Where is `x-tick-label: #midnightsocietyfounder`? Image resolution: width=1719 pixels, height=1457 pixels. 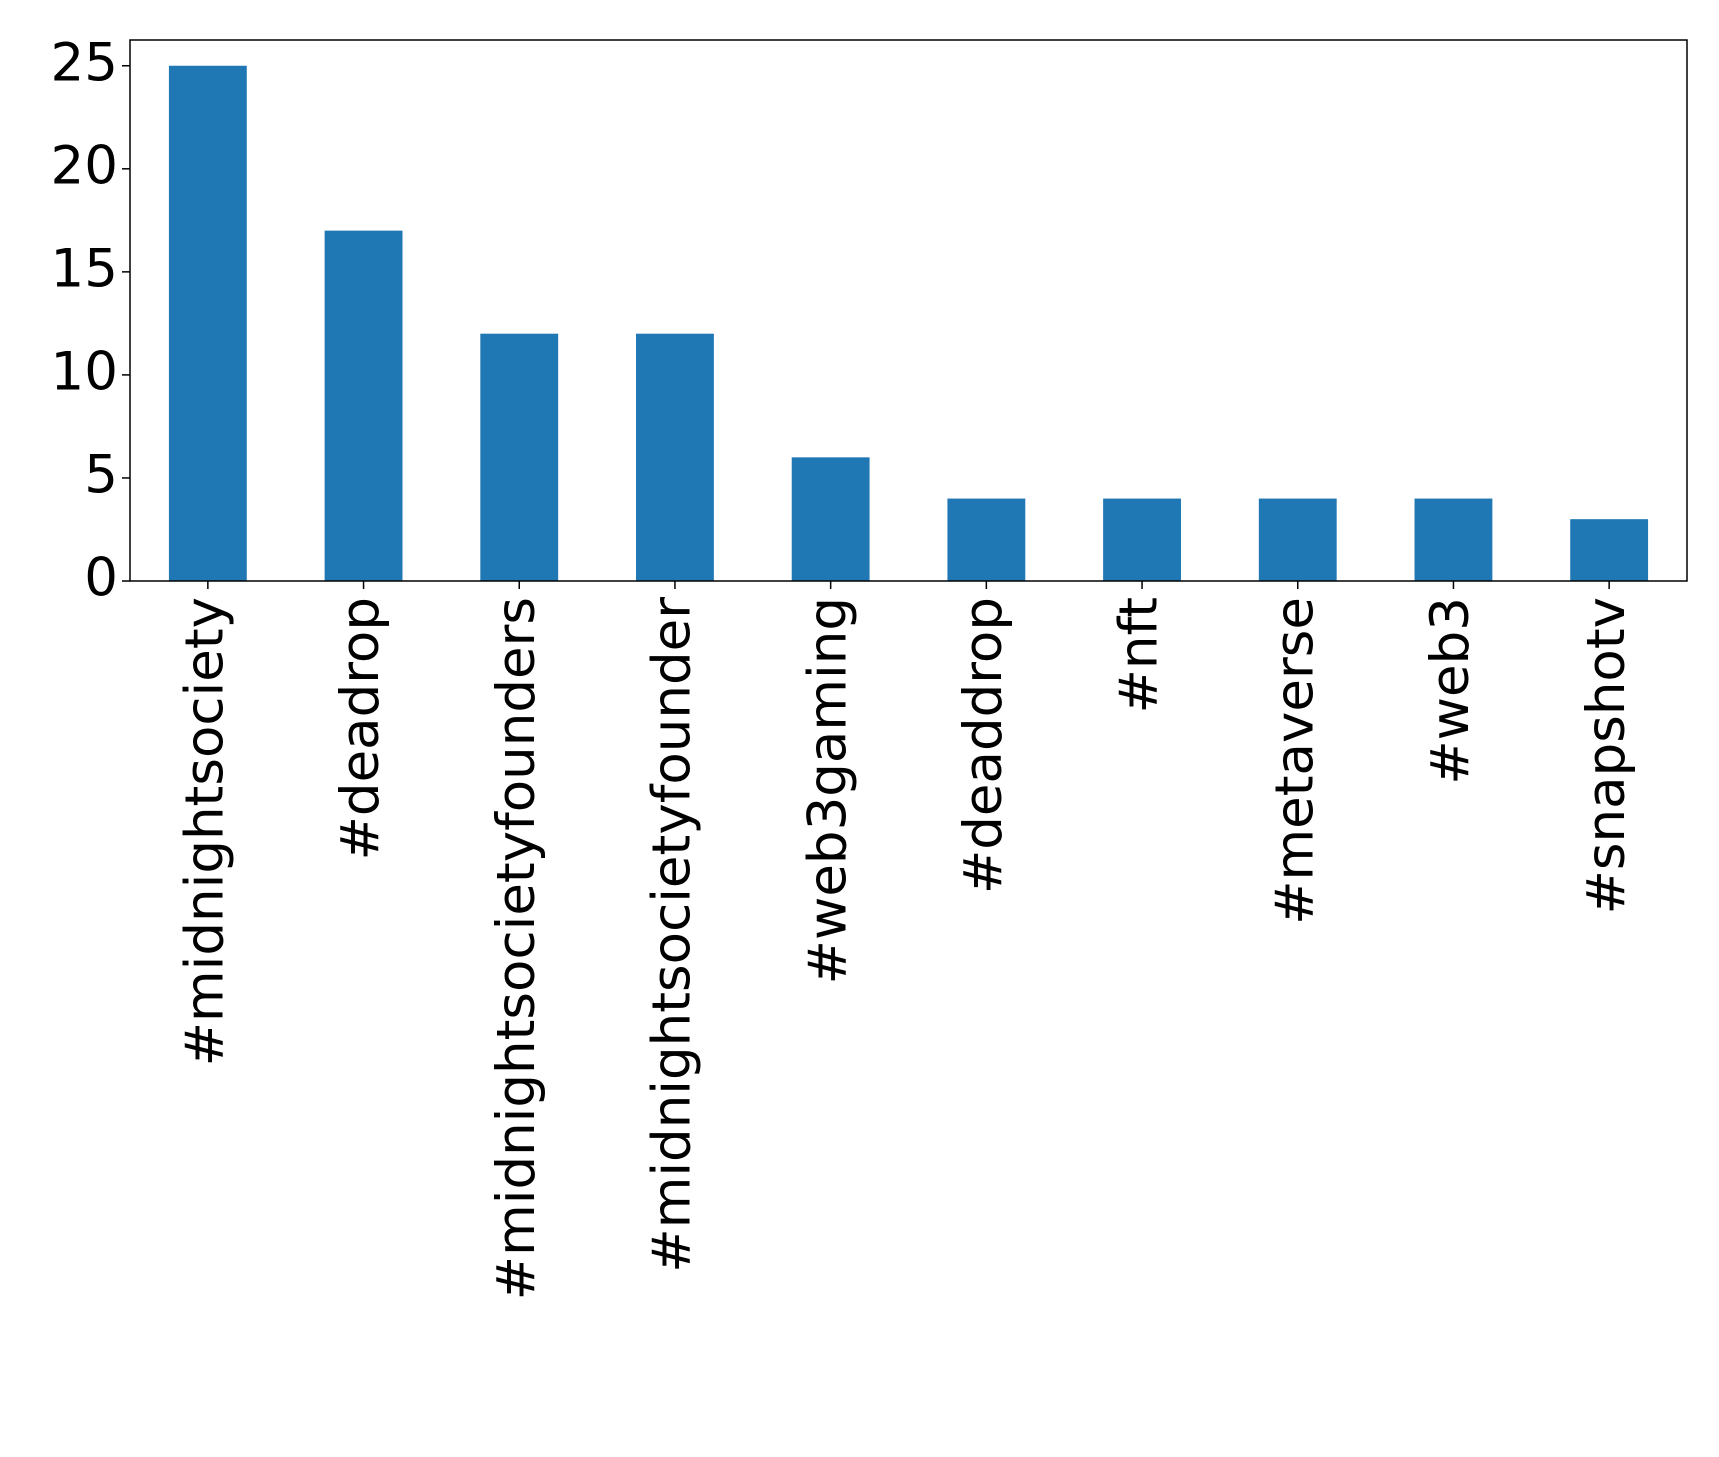 x-tick-label: #midnightsocietyfounder is located at coordinates (672, 935).